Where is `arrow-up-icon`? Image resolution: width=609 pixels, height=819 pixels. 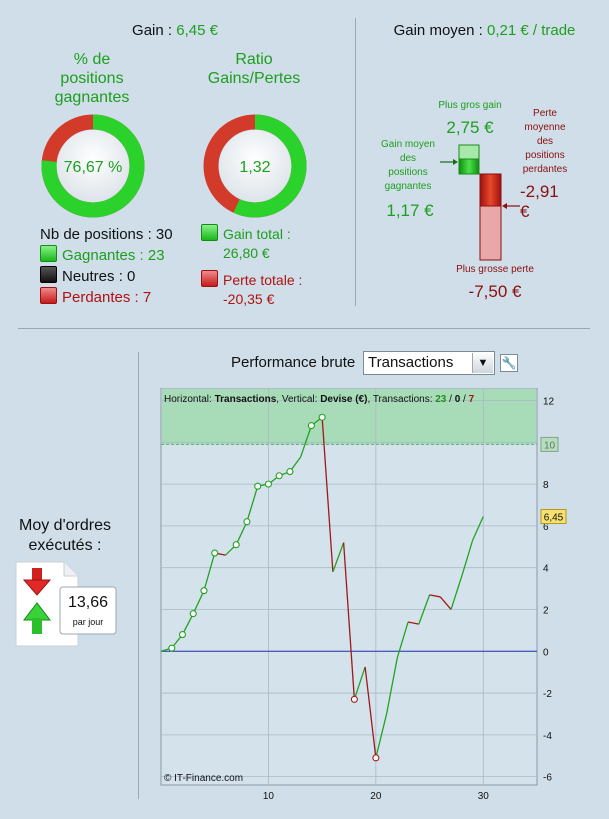
arrow-up-icon is located at coordinates (37, 618).